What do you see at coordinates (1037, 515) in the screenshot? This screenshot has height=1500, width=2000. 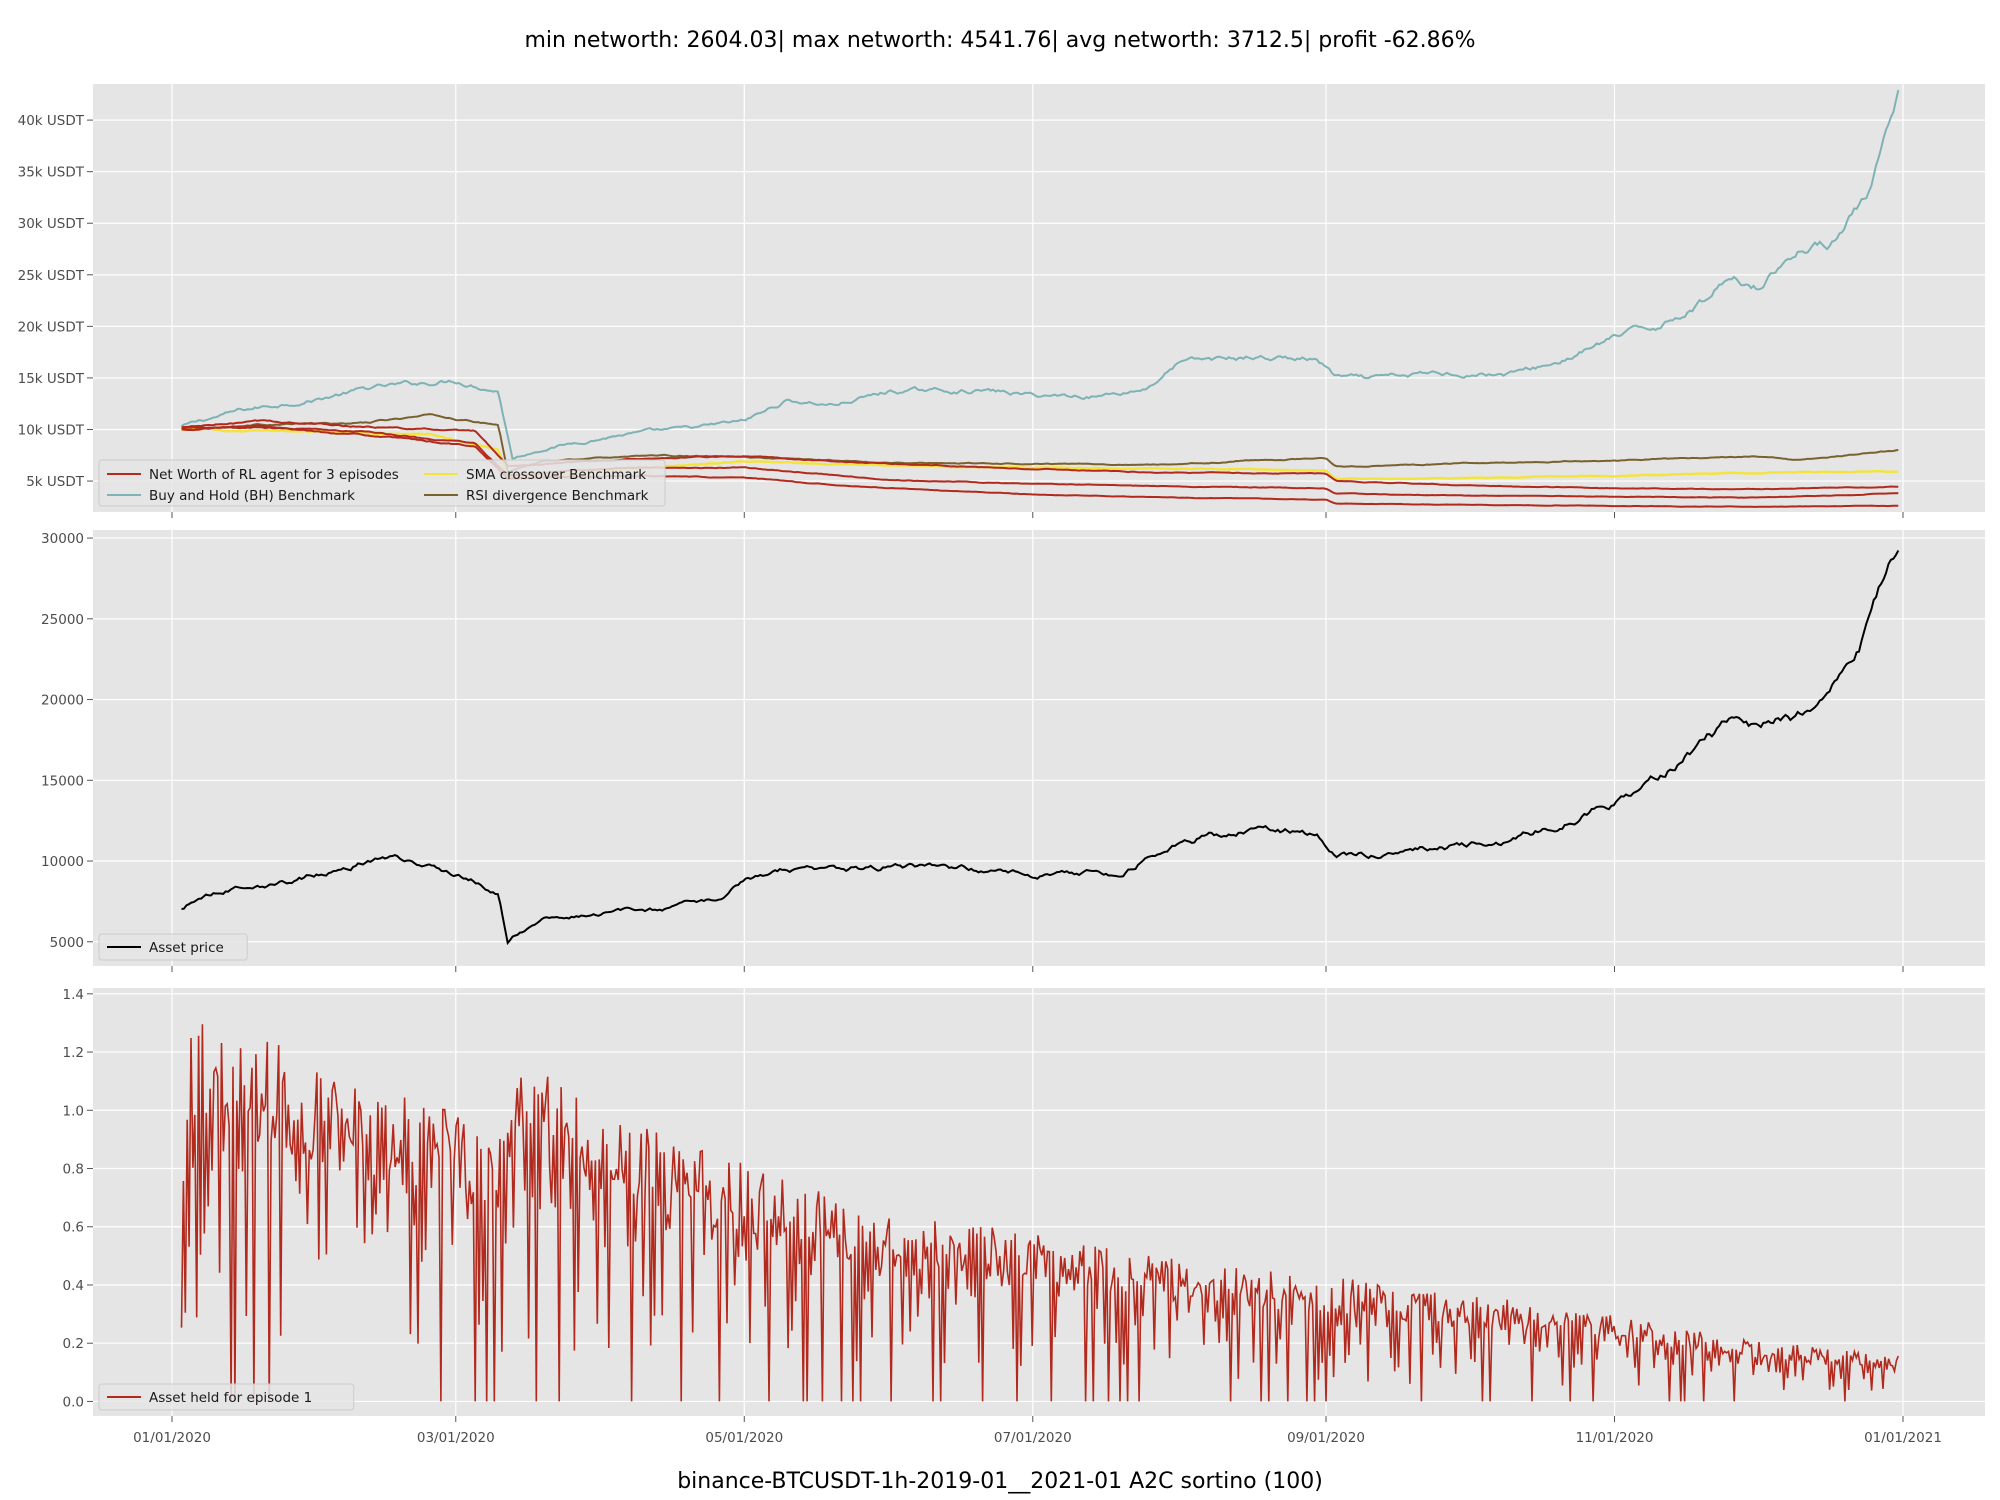 I see `networth-x-ticks` at bounding box center [1037, 515].